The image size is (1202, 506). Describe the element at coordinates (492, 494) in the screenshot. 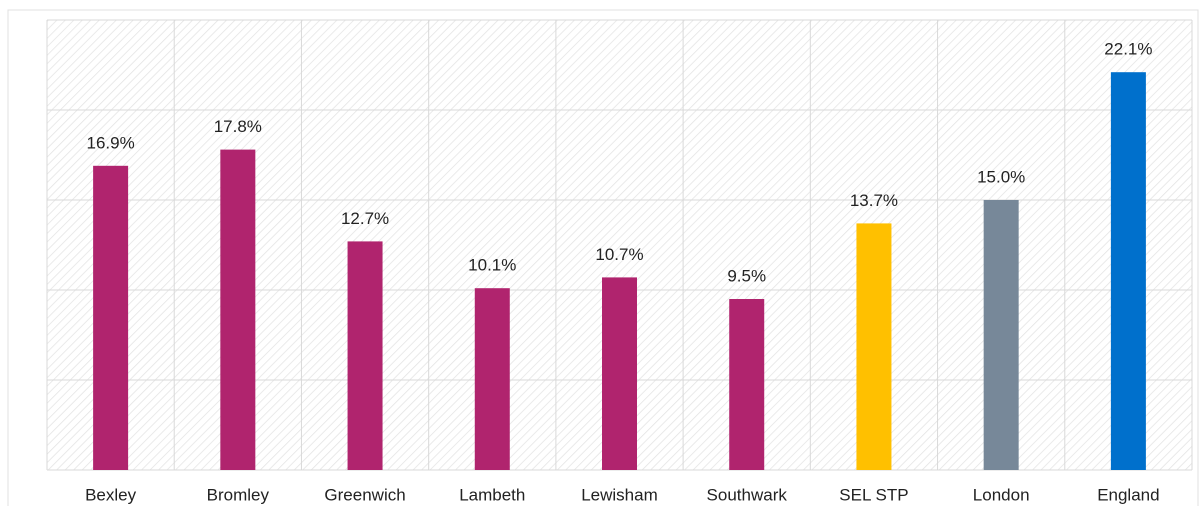

I see `x-tick-label: Lambeth` at that location.